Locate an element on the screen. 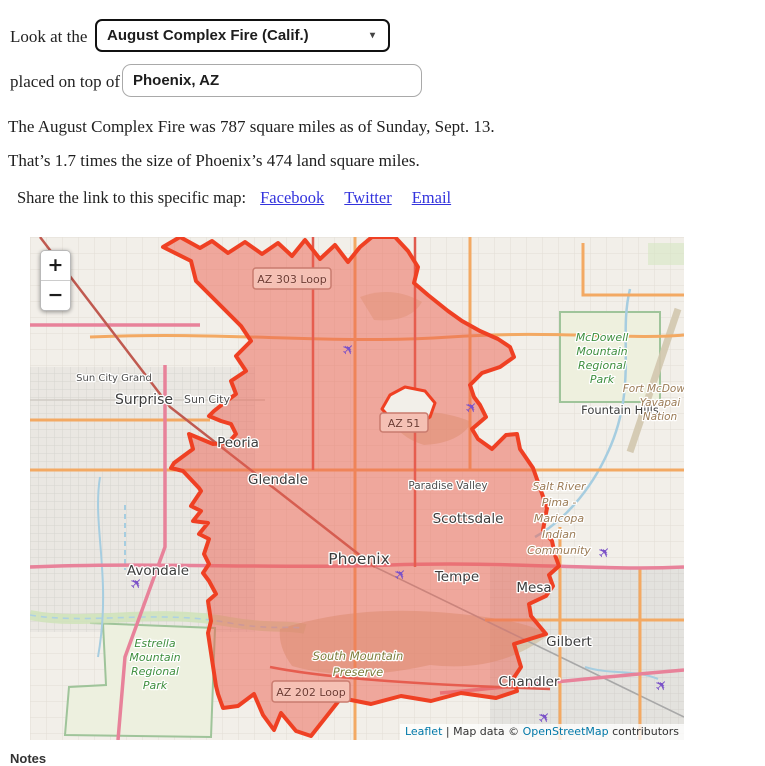  share-label: Share the link to this specific map: is located at coordinates (132, 197).